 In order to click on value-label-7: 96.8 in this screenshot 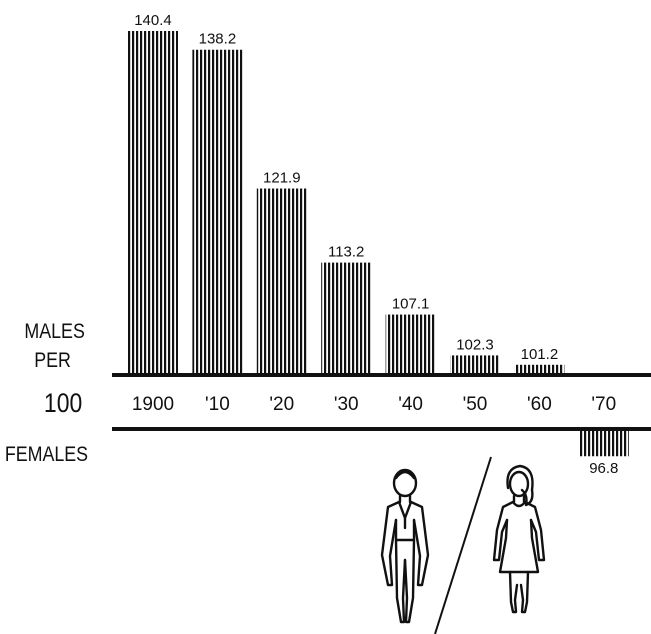, I will do `click(603, 468)`.